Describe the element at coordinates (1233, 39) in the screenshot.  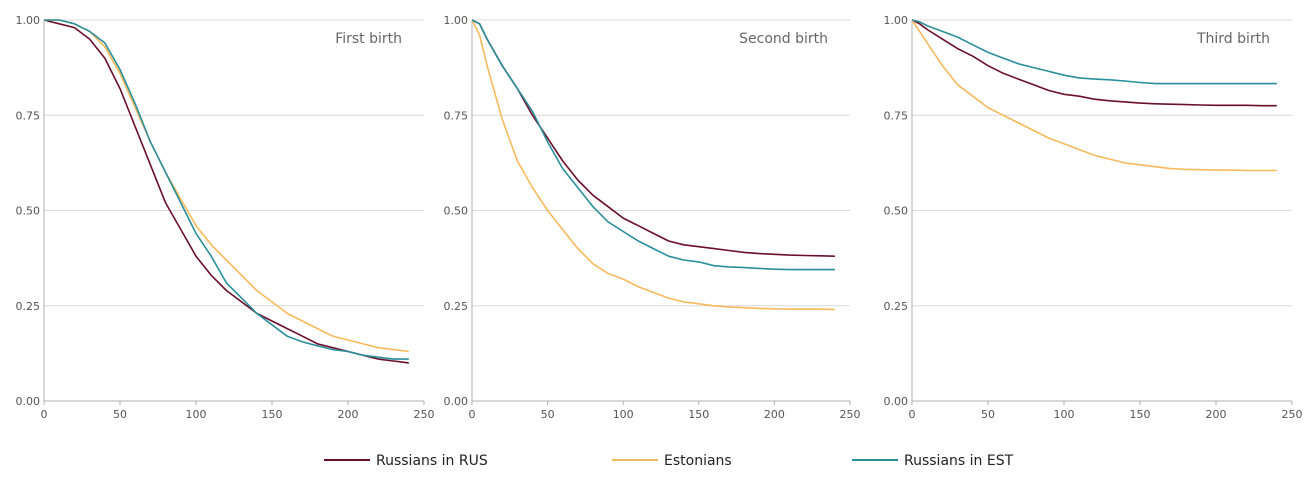
I see `panel-title: Third birth` at that location.